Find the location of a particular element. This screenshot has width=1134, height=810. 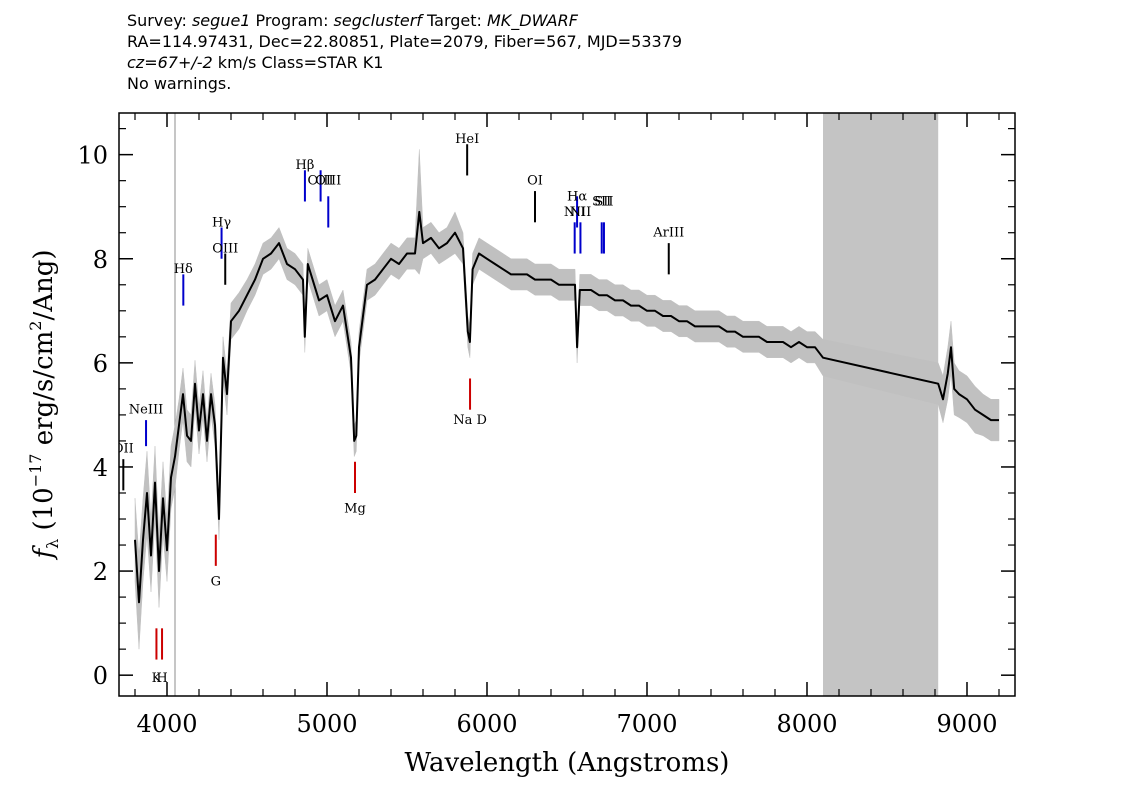

line-label-3: H is located at coordinates (161, 678).